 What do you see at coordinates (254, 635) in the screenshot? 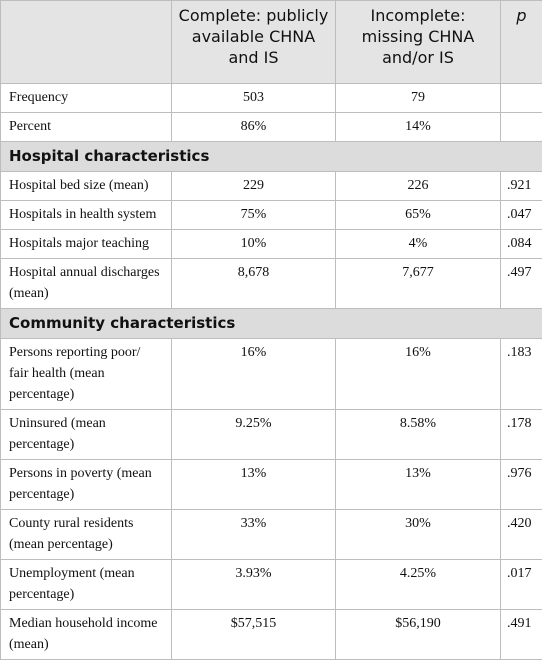
I see `cell: $57,515` at bounding box center [254, 635].